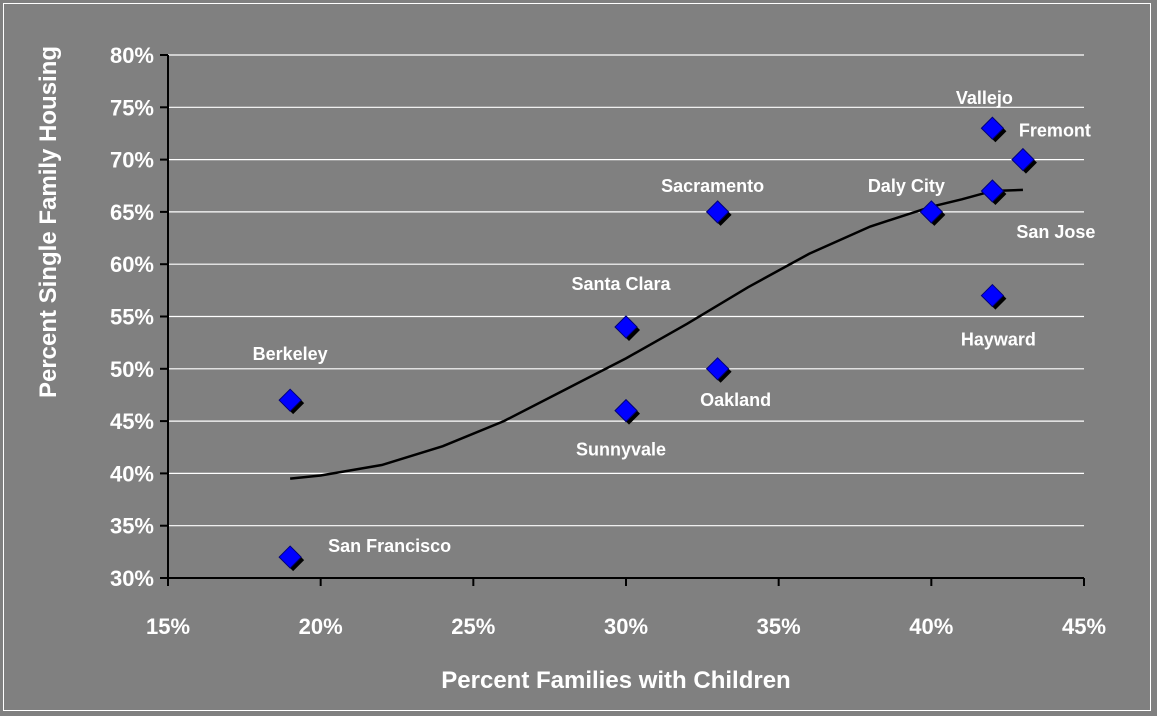  I want to click on x-tick-label: 45%, so click(1084, 626).